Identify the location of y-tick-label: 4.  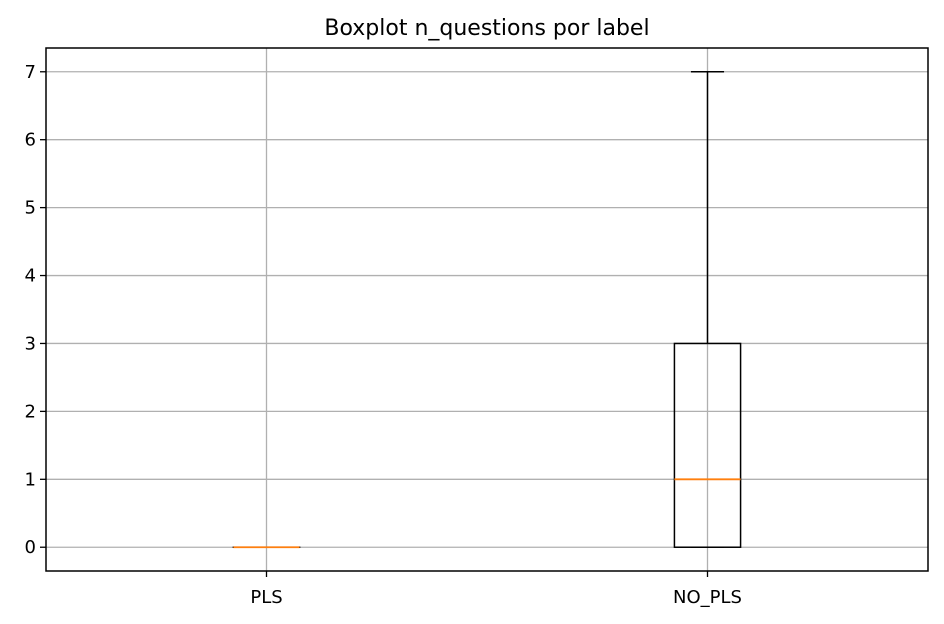
(30, 276).